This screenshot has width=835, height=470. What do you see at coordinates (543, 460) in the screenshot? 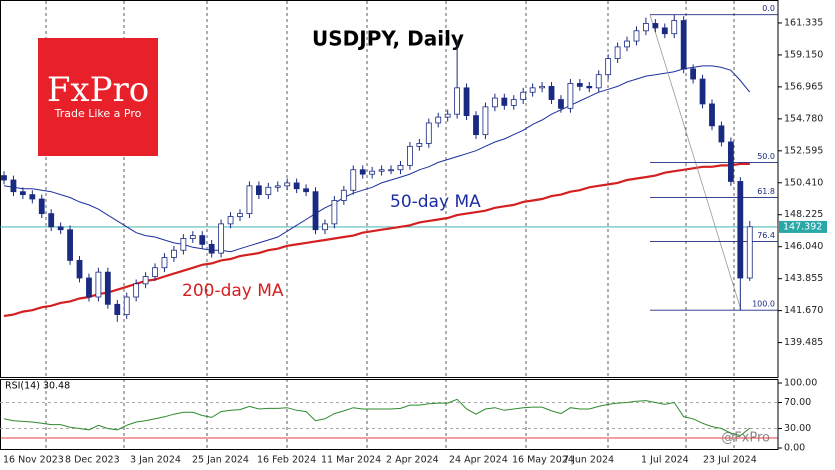
I see `x-tick-label: 16 May 2024` at bounding box center [543, 460].